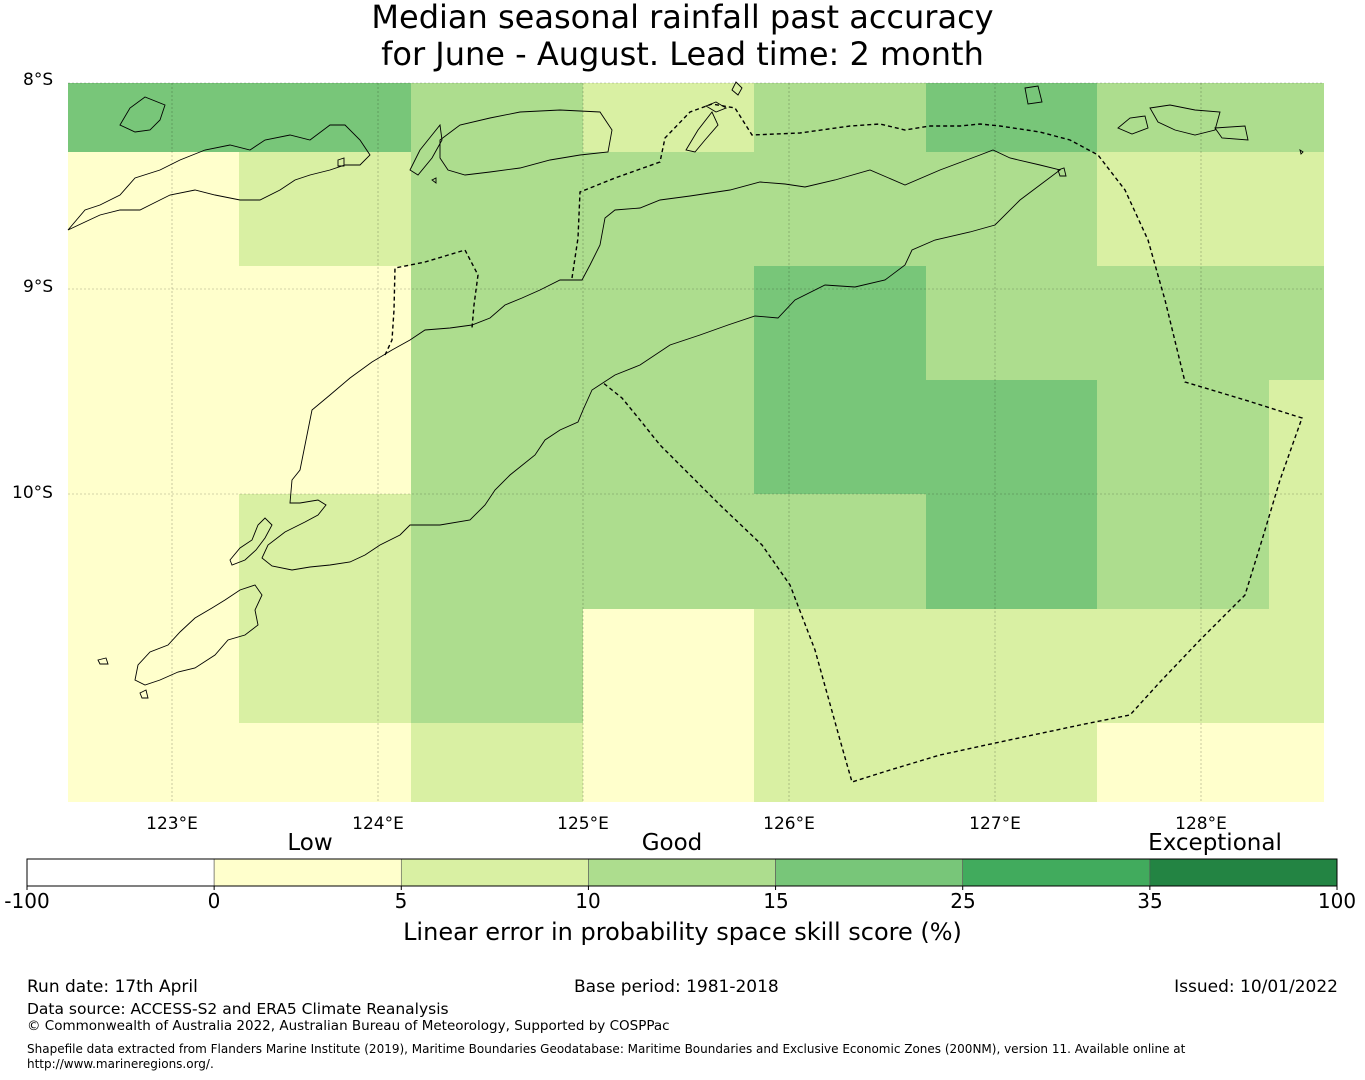 Image resolution: width=1365 pixels, height=1080 pixels. I want to click on colorbar-tick: 25, so click(963, 901).